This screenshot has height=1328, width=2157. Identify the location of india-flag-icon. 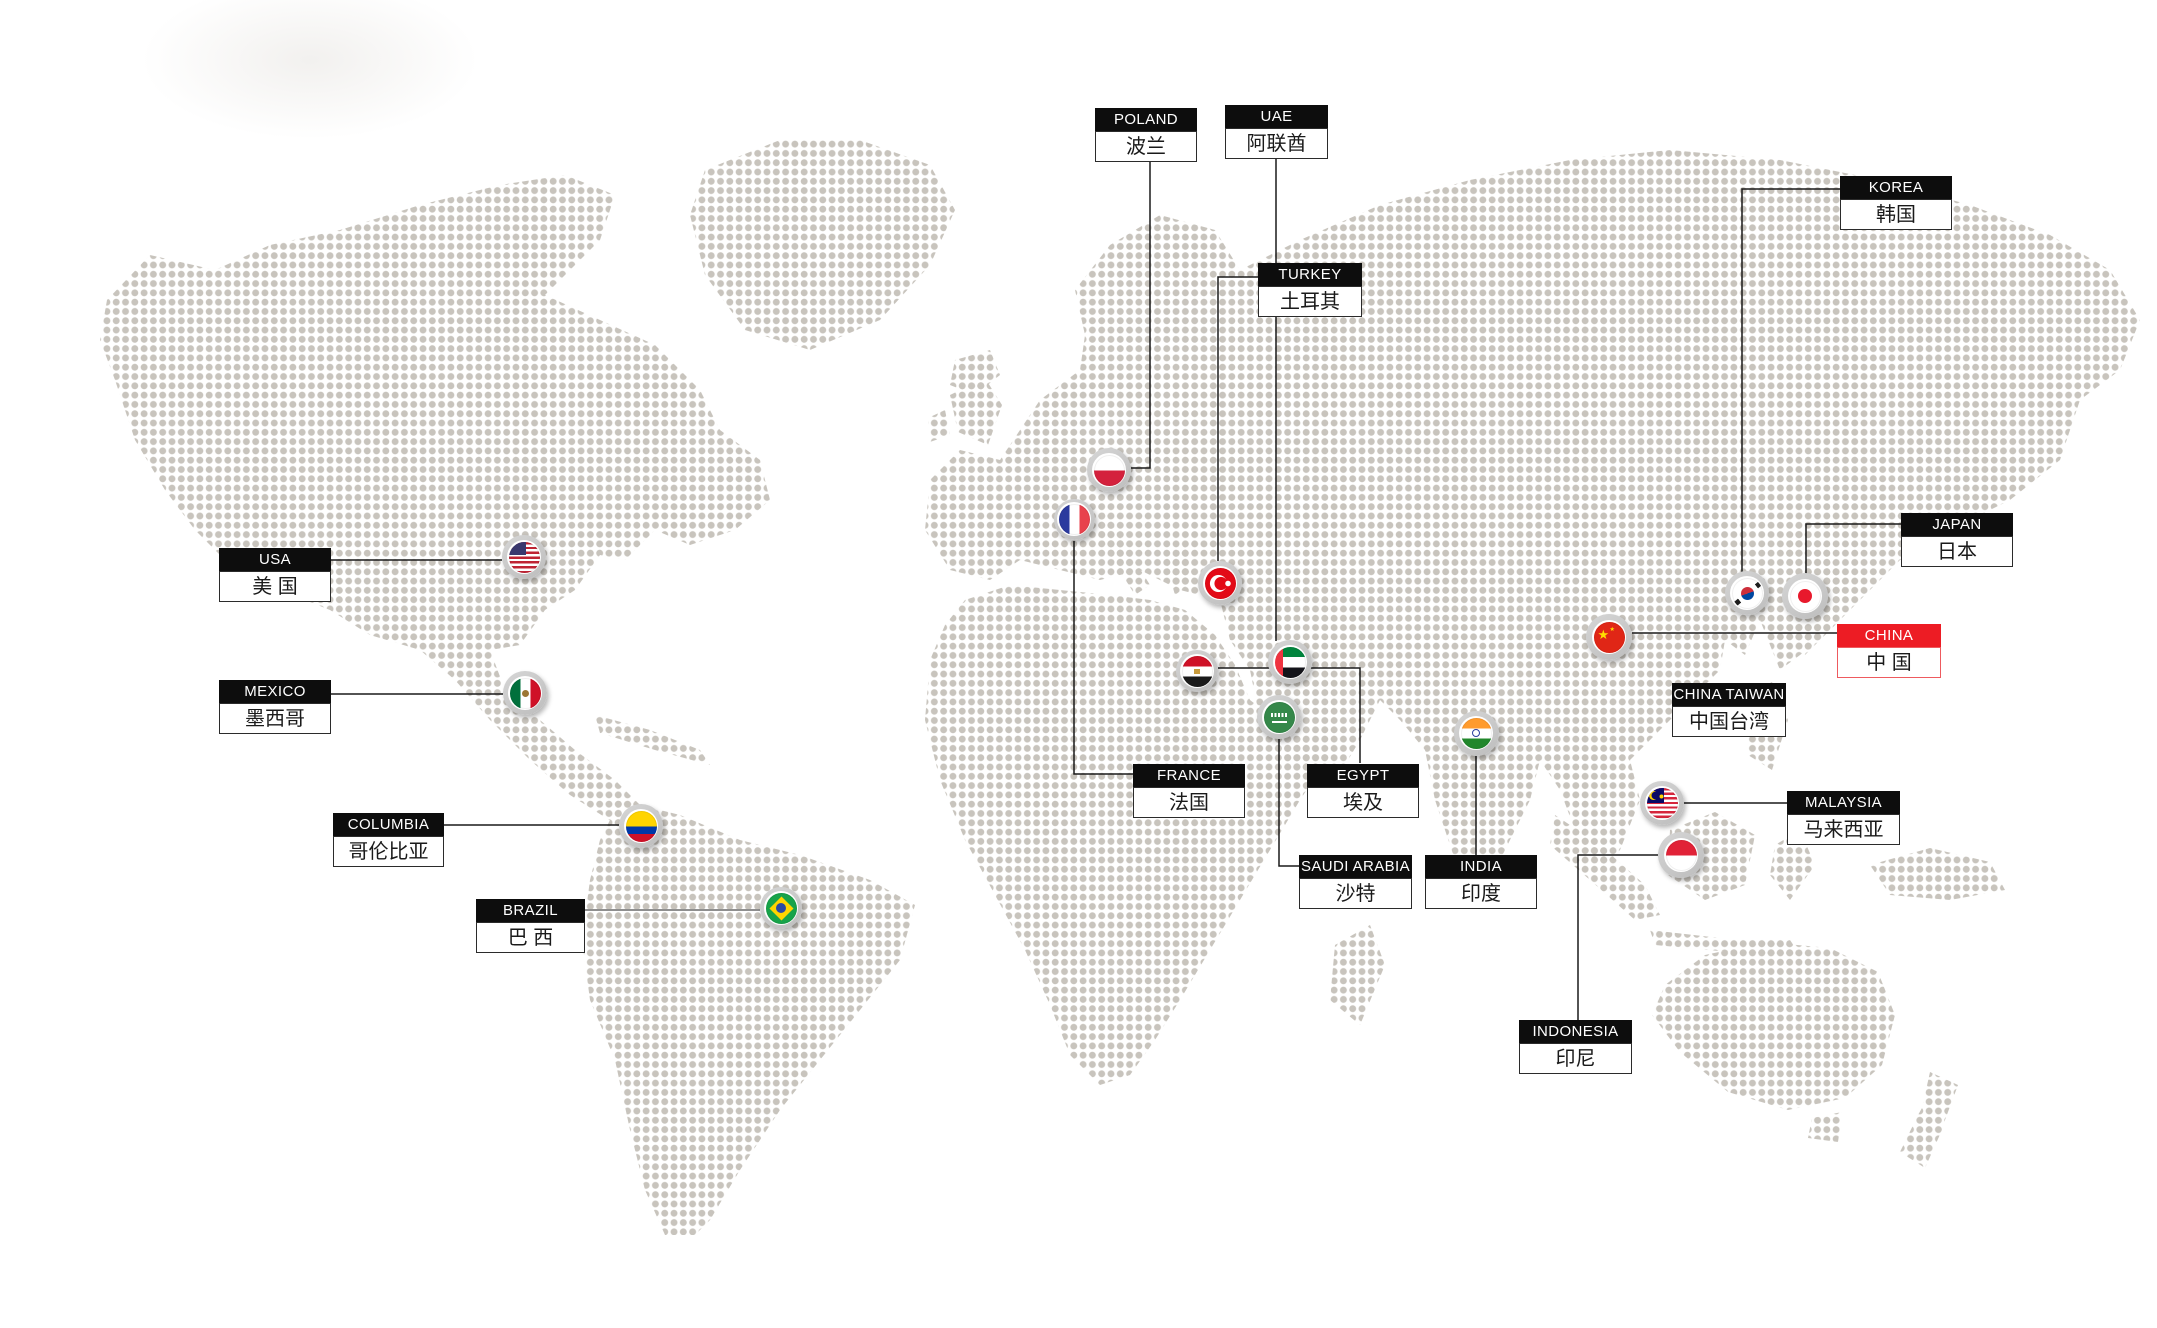
(1476, 733).